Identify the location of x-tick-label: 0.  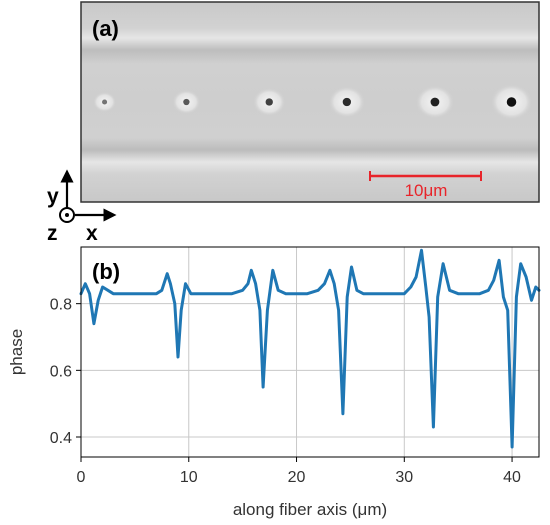
(81, 477).